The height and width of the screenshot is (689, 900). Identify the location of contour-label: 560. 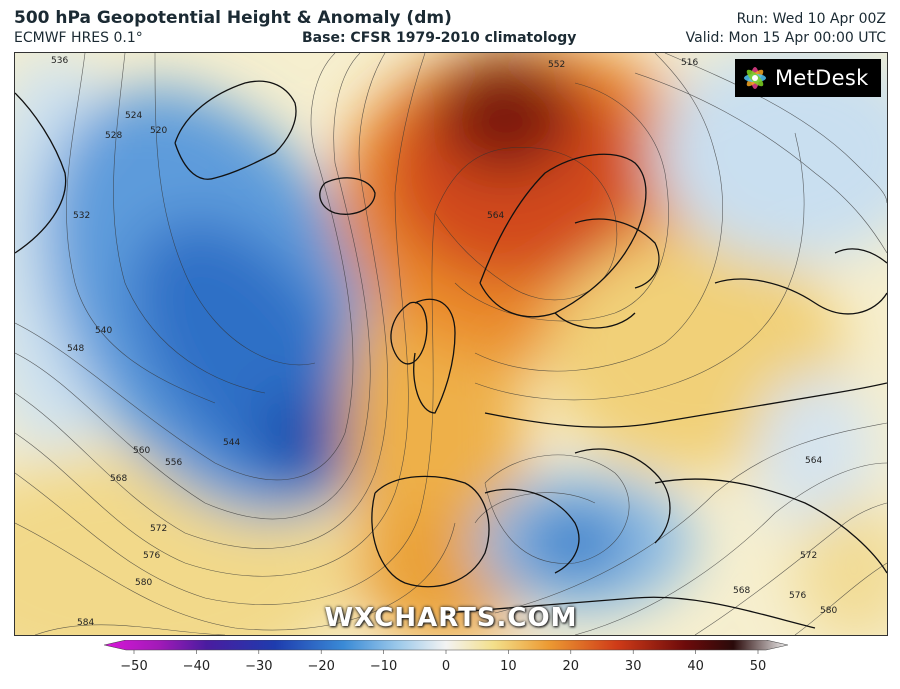
(141, 451).